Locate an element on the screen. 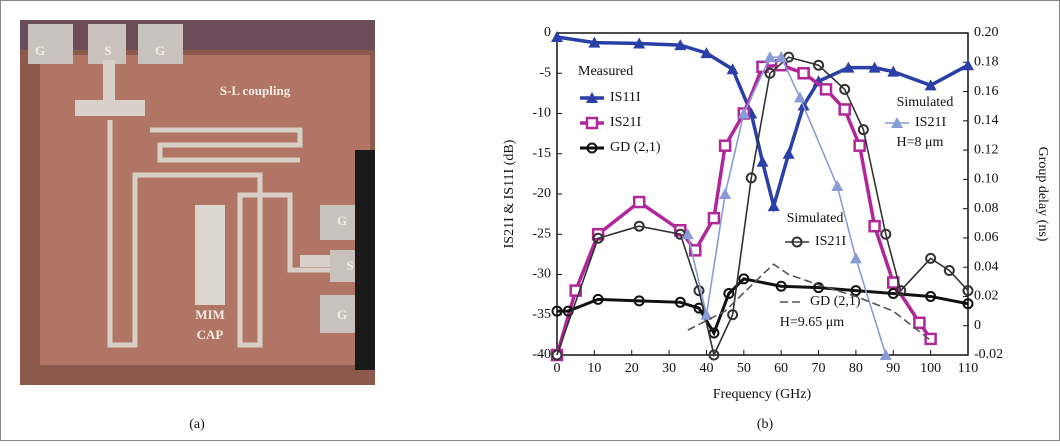 This screenshot has height=446, width=1060. y-tick-label: -35 is located at coordinates (541, 314).